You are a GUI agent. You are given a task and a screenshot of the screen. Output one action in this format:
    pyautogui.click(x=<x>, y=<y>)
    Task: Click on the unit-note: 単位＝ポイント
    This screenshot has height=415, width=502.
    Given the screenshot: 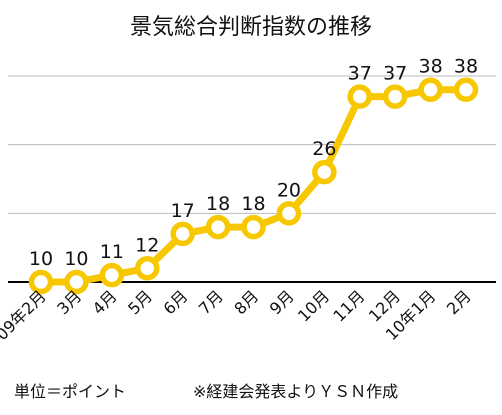 What is the action you would take?
    pyautogui.click(x=70, y=391)
    